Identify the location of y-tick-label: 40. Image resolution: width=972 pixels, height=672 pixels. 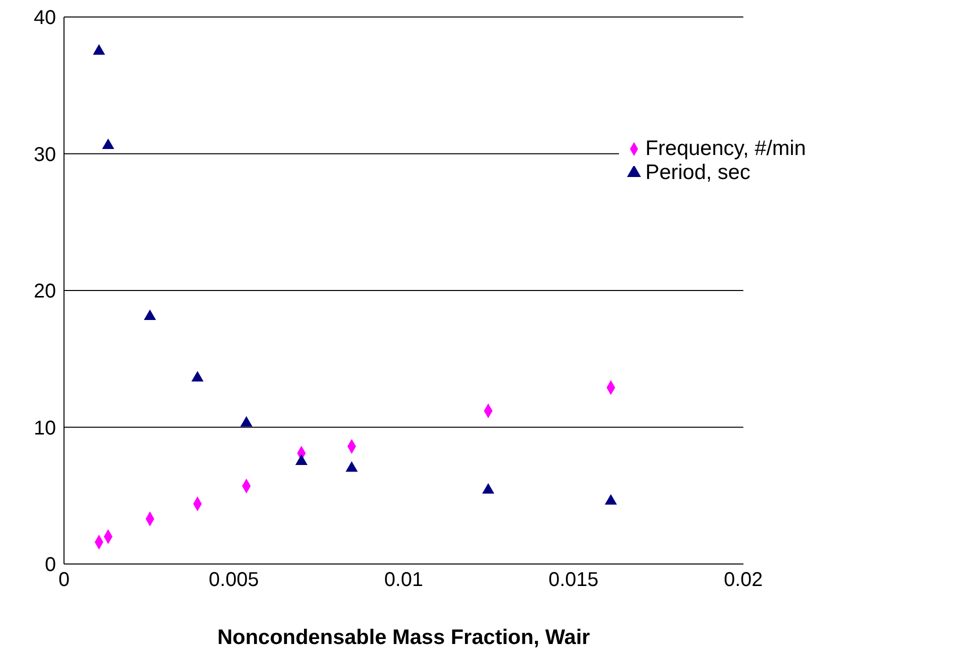
(45, 18).